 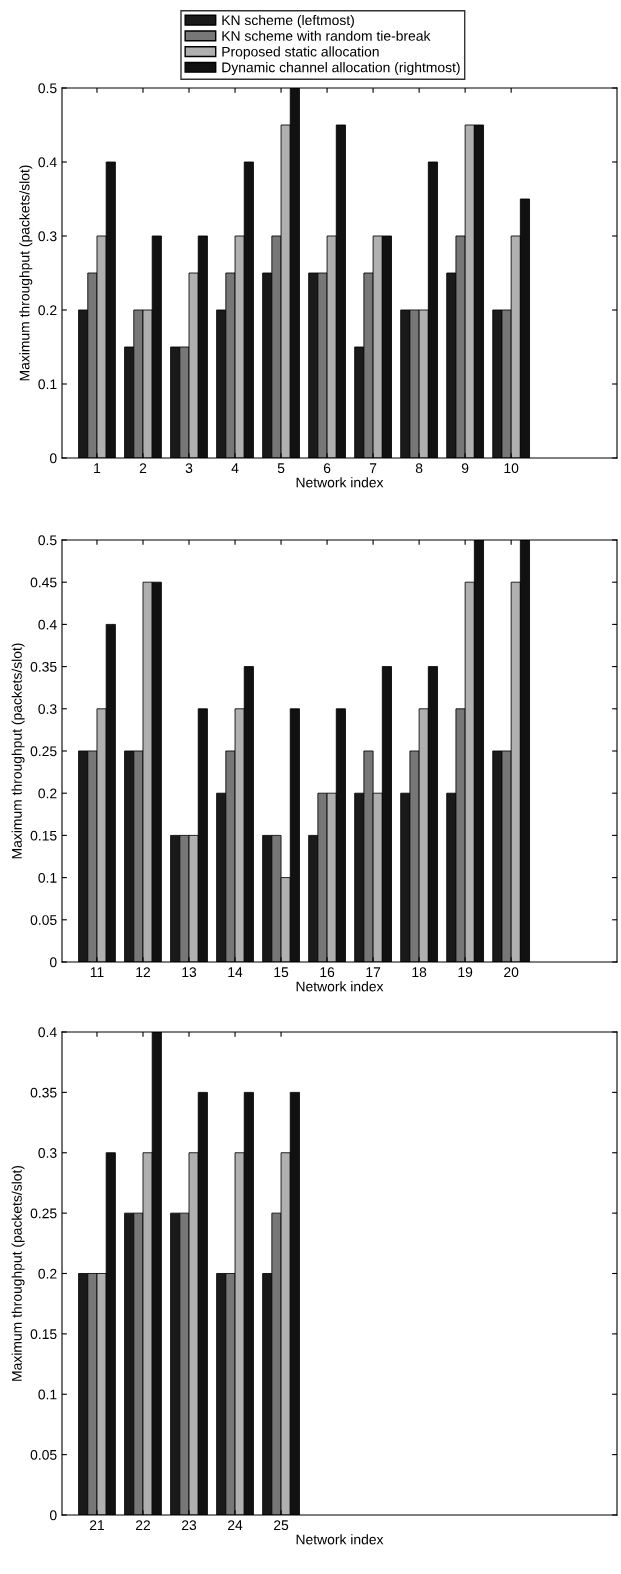 What do you see at coordinates (341, 69) in the screenshot?
I see `legend-label: Dynamic channel allocation (rightmost)` at bounding box center [341, 69].